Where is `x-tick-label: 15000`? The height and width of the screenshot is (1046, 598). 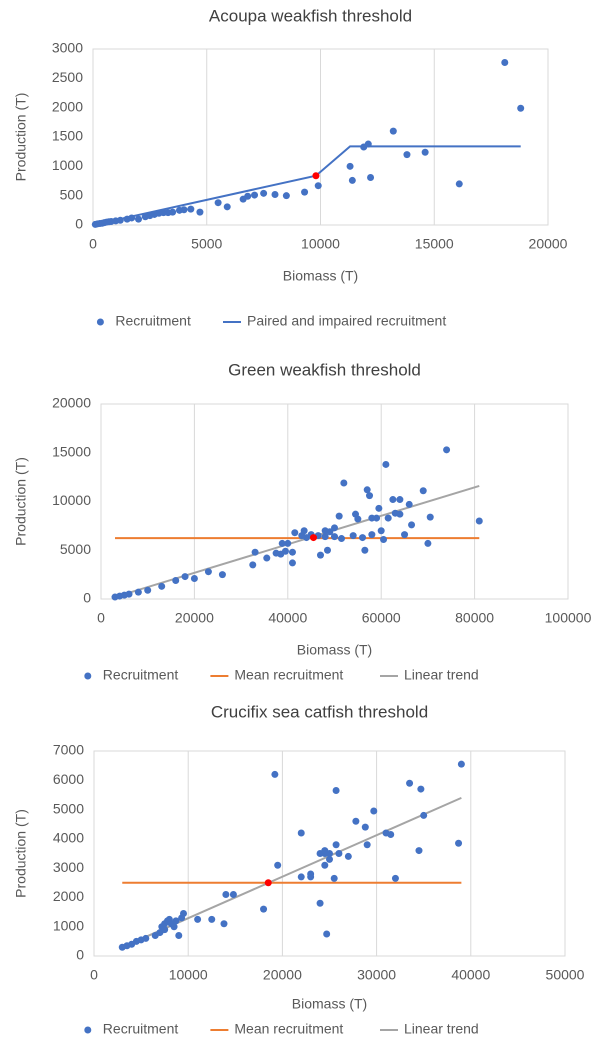 x-tick-label: 15000 is located at coordinates (434, 244).